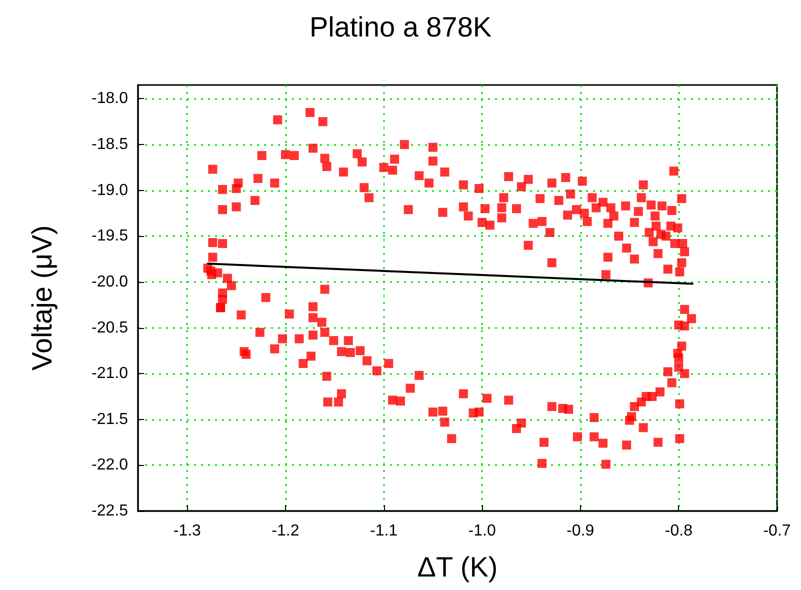  What do you see at coordinates (457, 567) in the screenshot?
I see `x-axis-title: ΔT (K)` at bounding box center [457, 567].